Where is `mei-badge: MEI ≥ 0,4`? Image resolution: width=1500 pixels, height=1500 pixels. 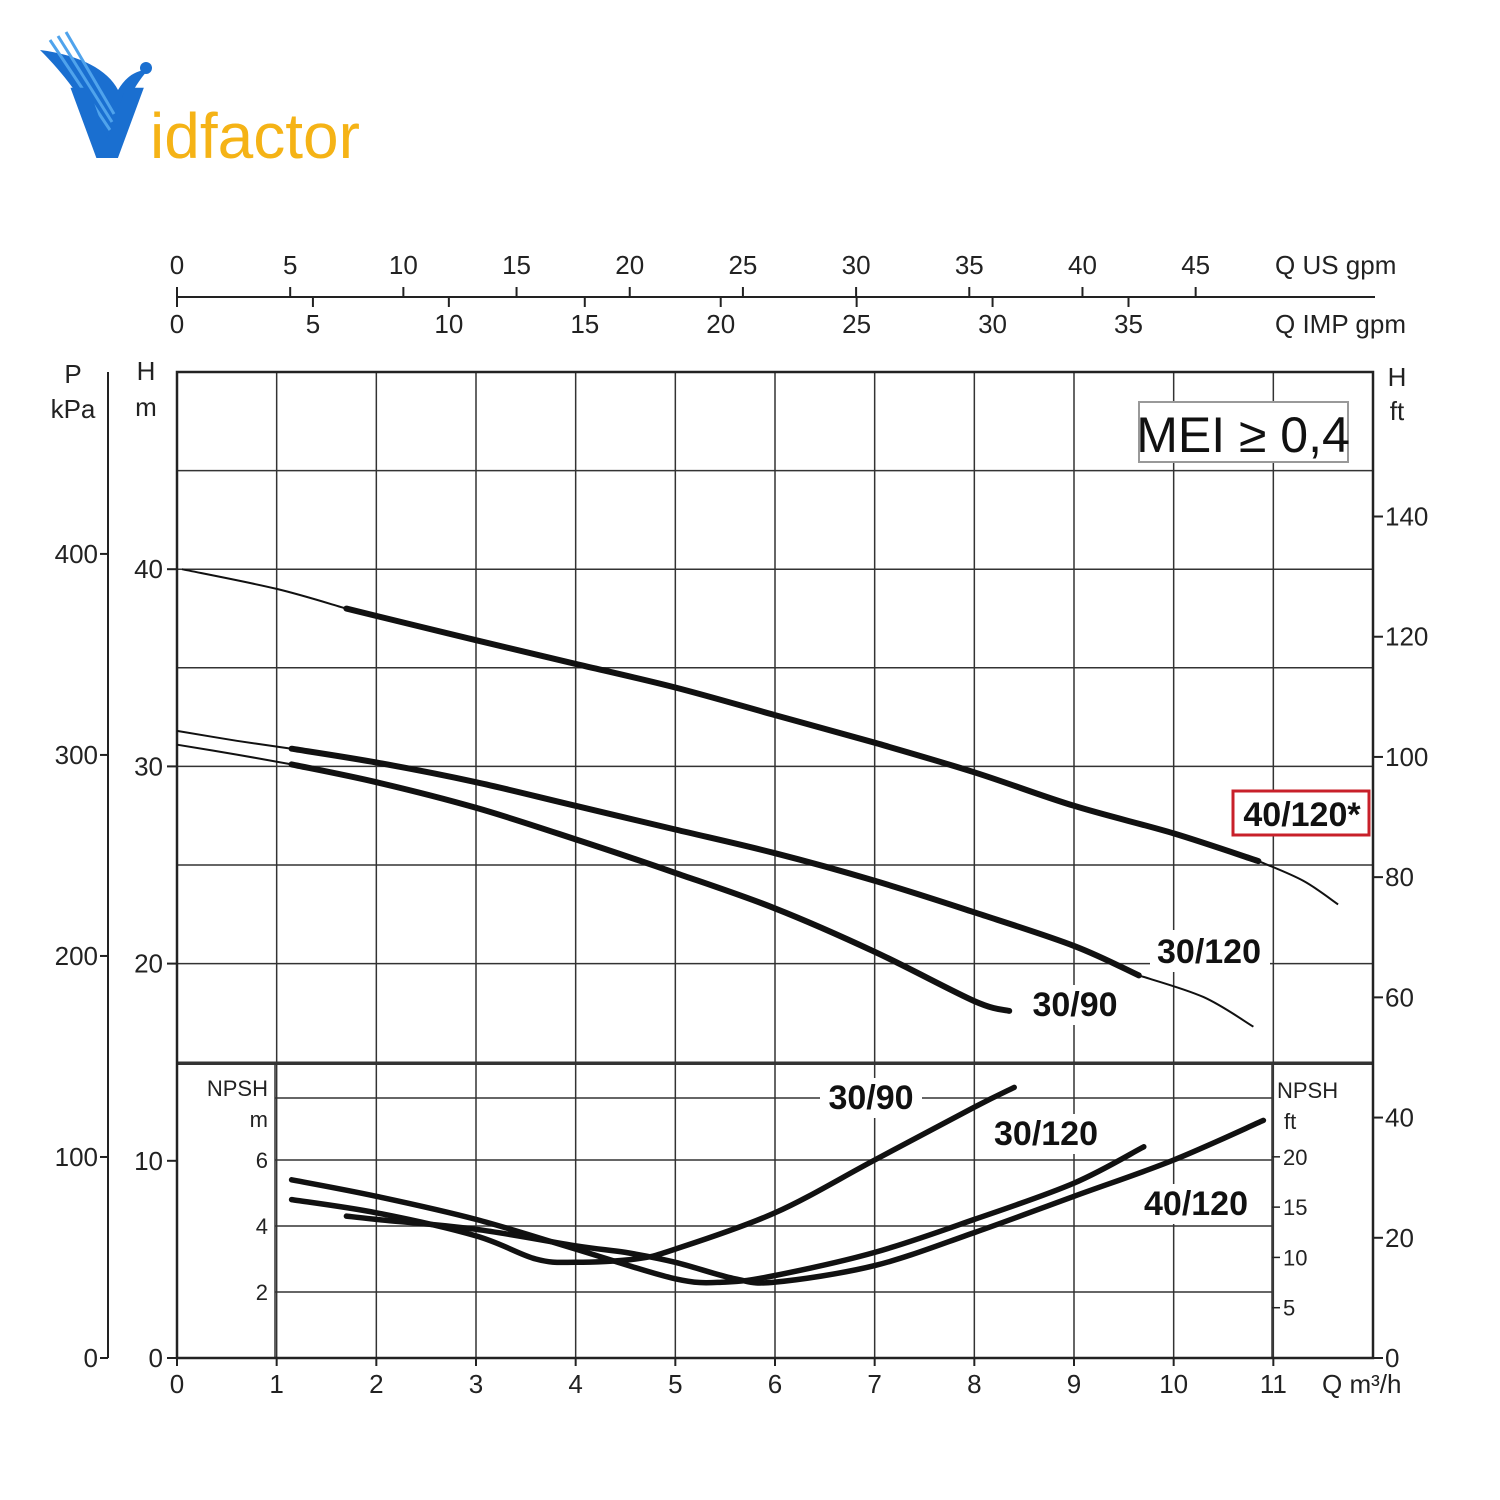
mei-badge: MEI ≥ 0,4 is located at coordinates (1243, 432).